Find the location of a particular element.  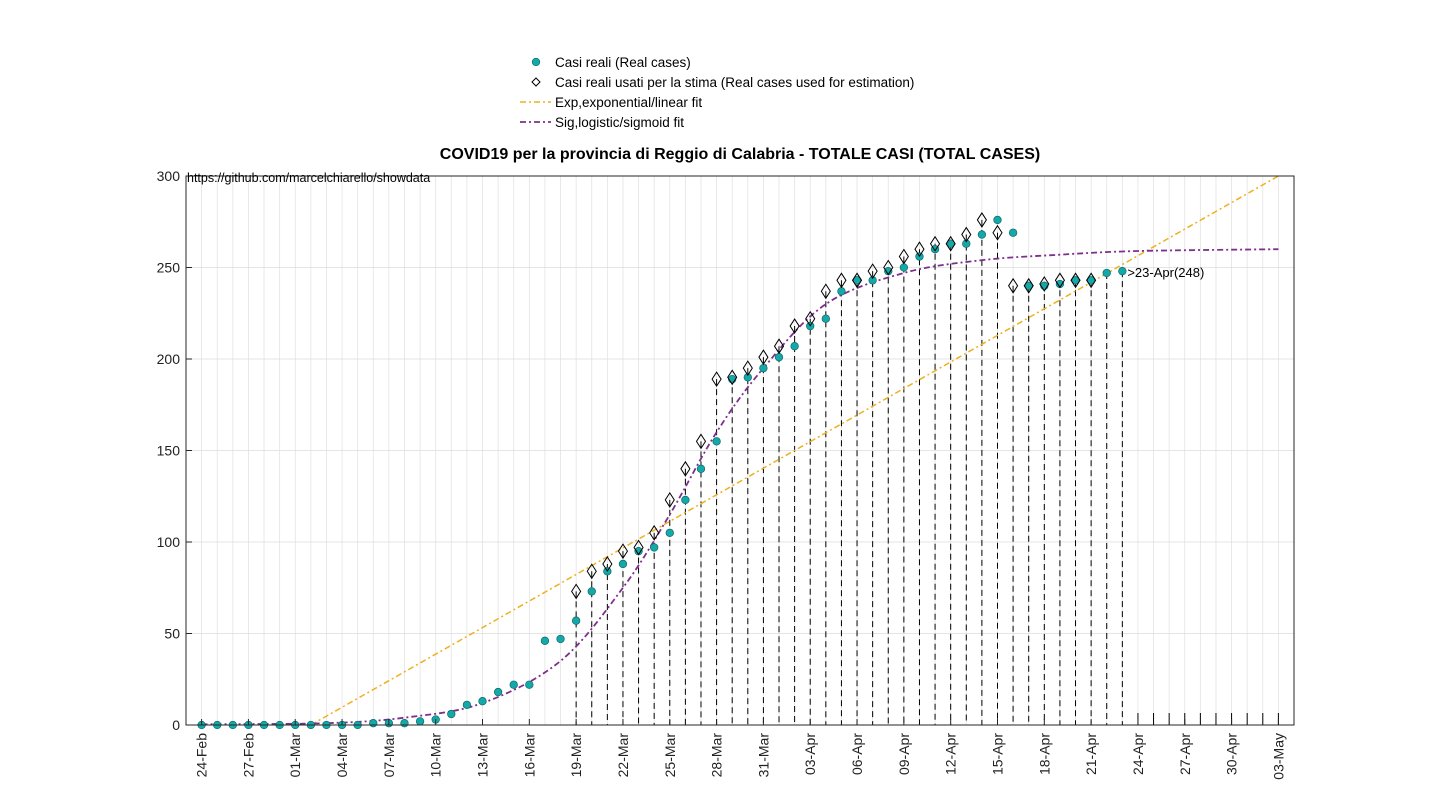

legend-label-sig-fit: Sig,logistic/sigmoid fit is located at coordinates (619, 122).